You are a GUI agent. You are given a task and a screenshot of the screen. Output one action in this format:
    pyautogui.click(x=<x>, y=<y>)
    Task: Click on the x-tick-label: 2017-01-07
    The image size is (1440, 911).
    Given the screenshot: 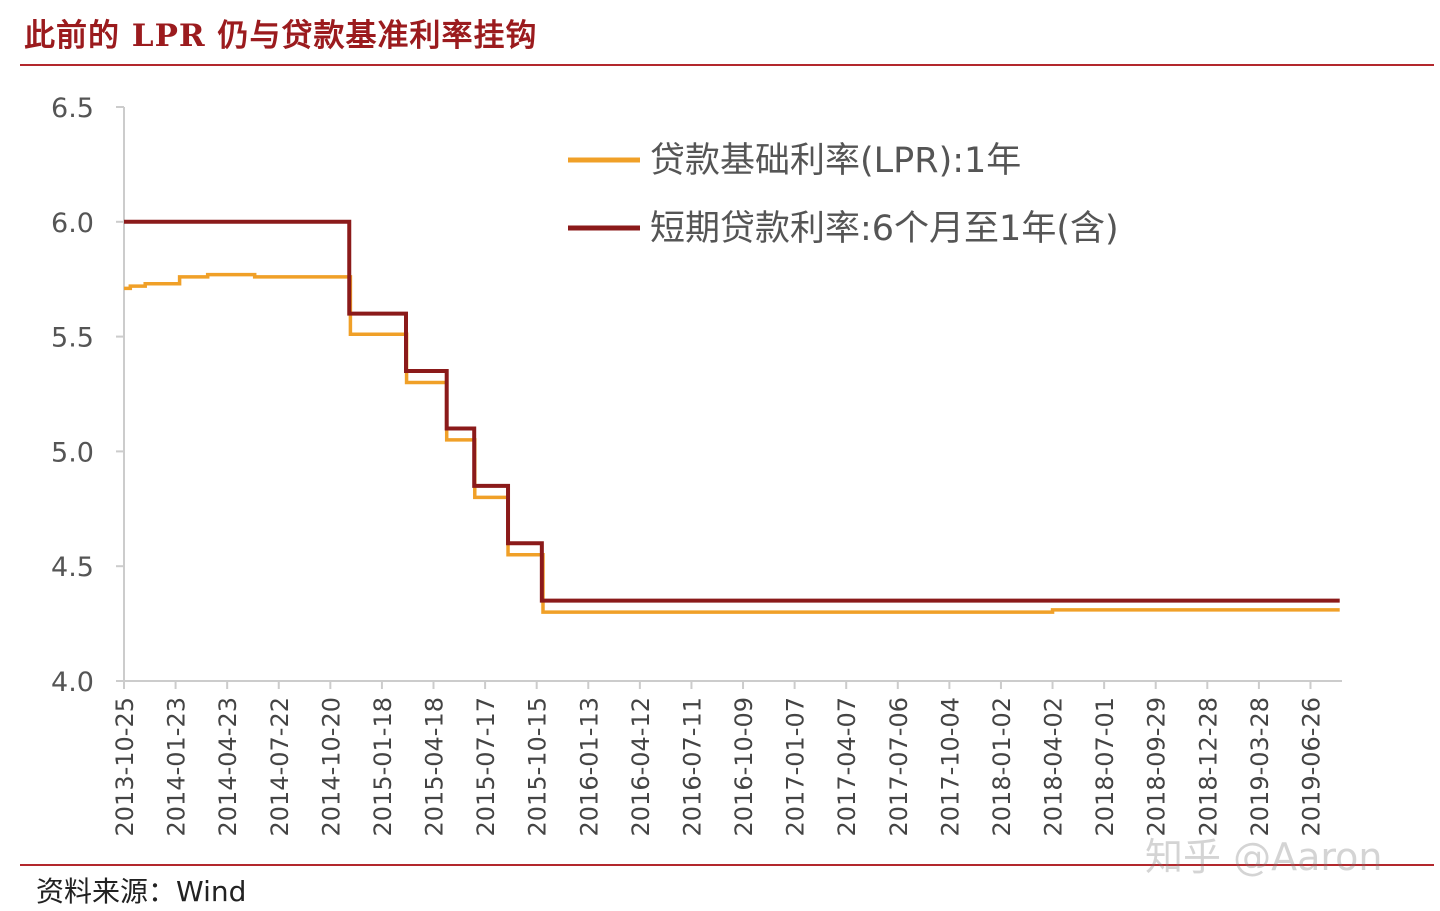 What is the action you would take?
    pyautogui.click(x=796, y=766)
    